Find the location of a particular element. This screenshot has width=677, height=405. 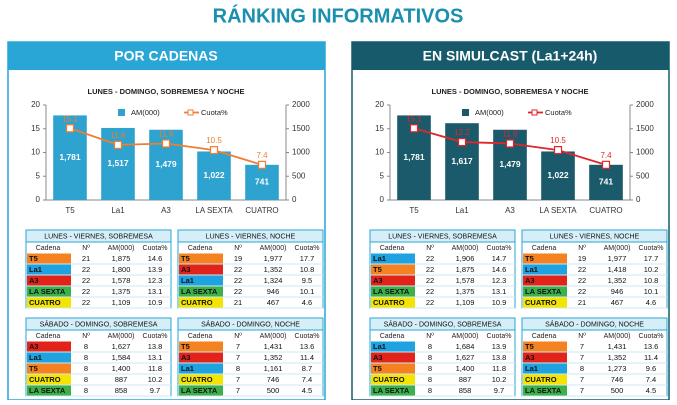

table-cell: 1,627 is located at coordinates (121, 346).